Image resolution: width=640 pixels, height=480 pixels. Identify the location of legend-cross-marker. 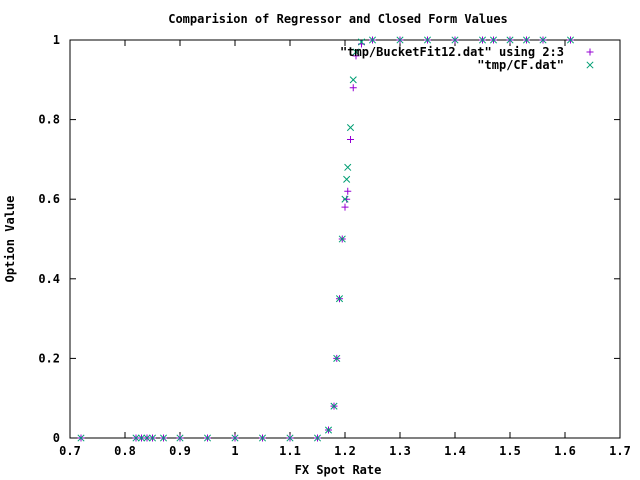
(590, 65).